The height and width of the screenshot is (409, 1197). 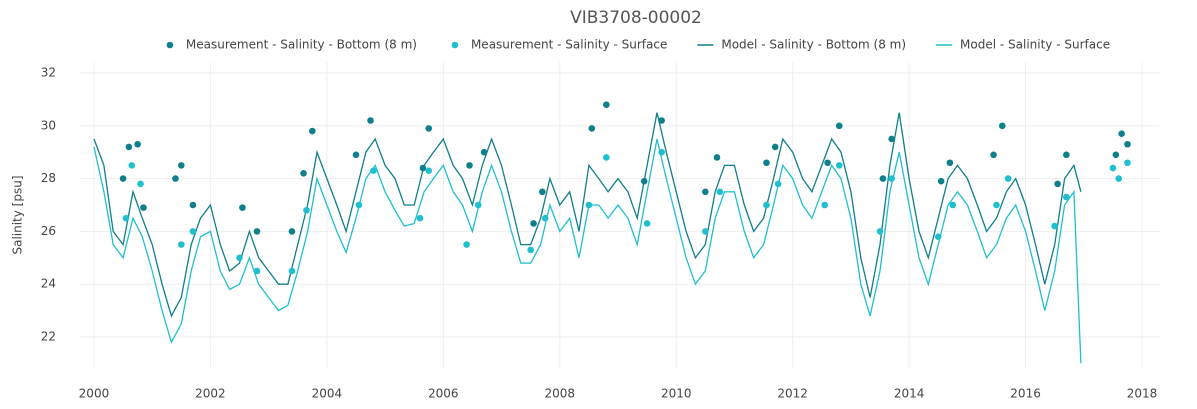 What do you see at coordinates (48, 337) in the screenshot?
I see `y-tick-label: 22` at bounding box center [48, 337].